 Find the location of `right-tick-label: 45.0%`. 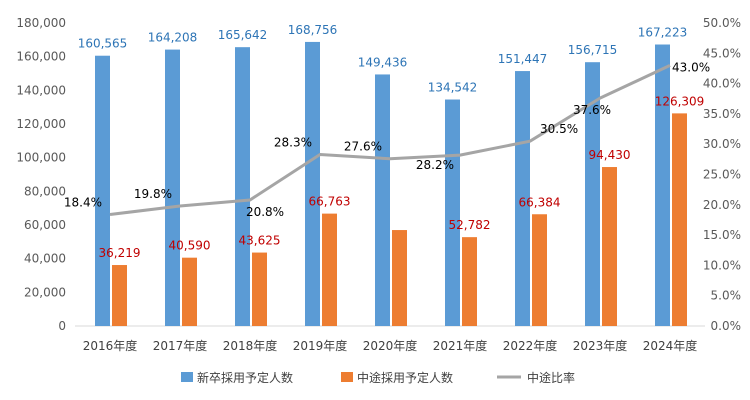

right-tick-label: 45.0% is located at coordinates (722, 53).